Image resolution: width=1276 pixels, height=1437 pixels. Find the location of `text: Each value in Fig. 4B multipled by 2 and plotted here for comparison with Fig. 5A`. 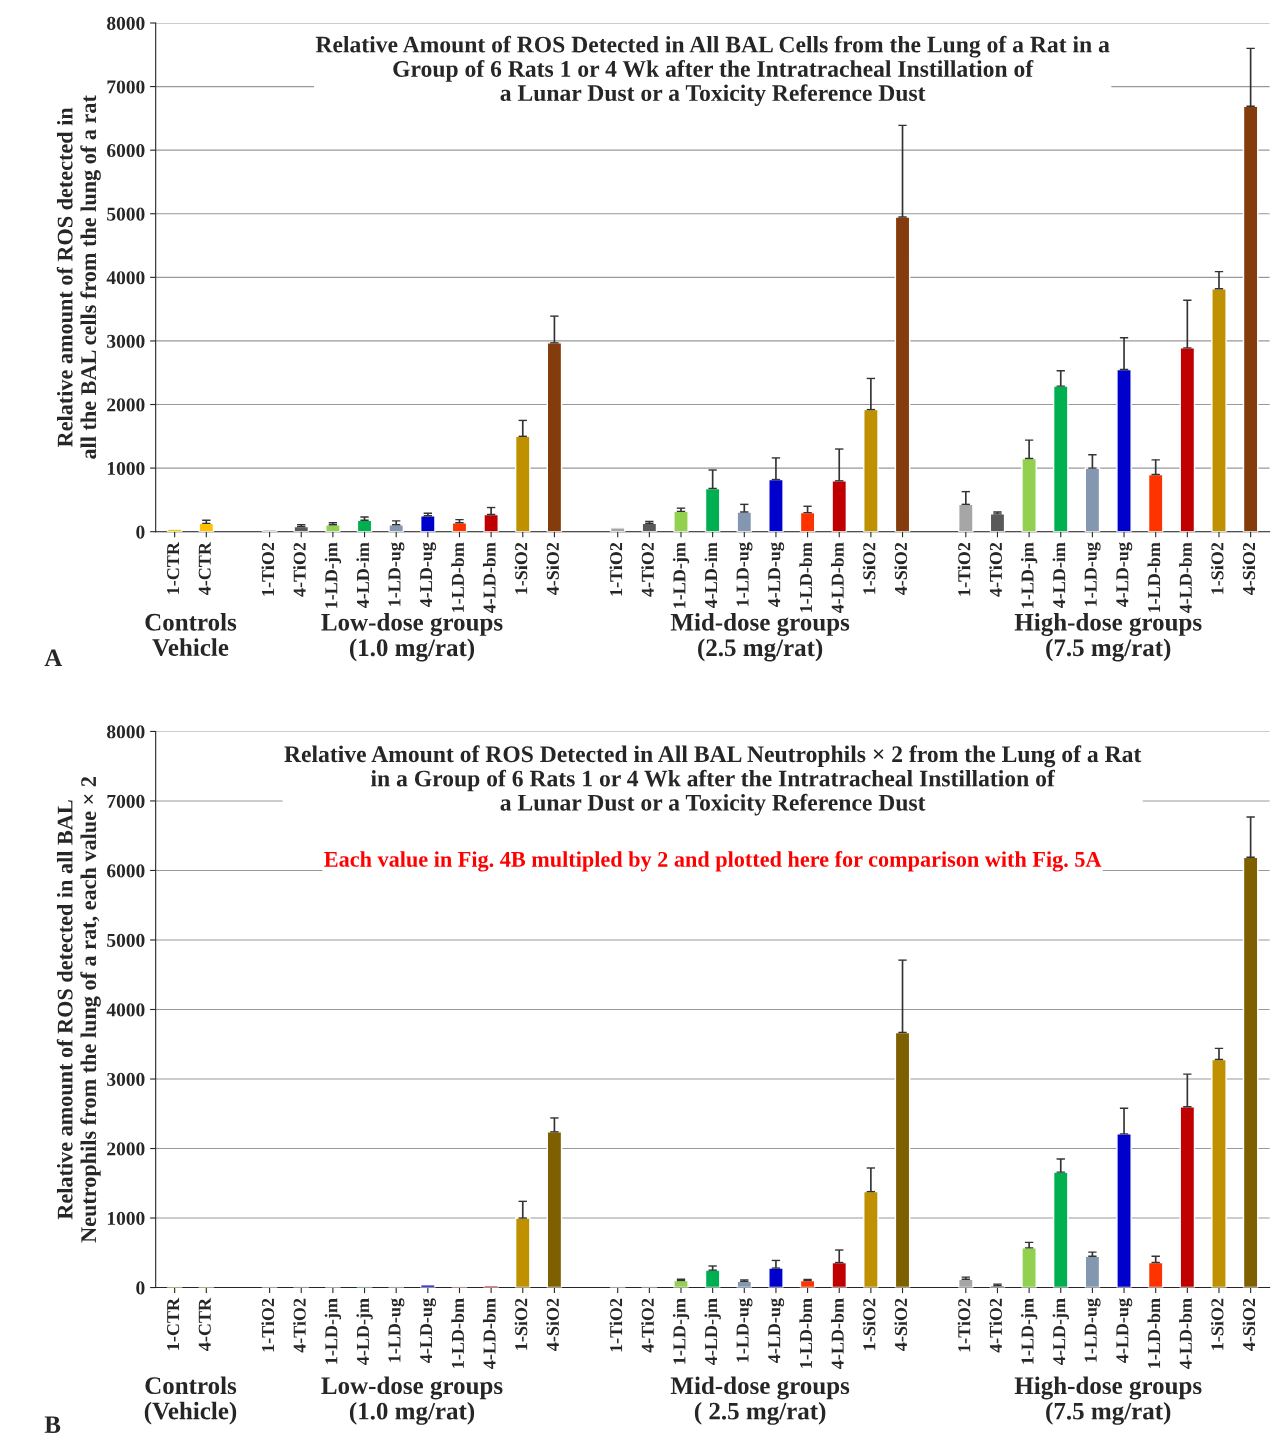

text: Each value in Fig. 4B multipled by 2 and plotted here for comparison with Fig. 5A is located at coordinates (713, 861).